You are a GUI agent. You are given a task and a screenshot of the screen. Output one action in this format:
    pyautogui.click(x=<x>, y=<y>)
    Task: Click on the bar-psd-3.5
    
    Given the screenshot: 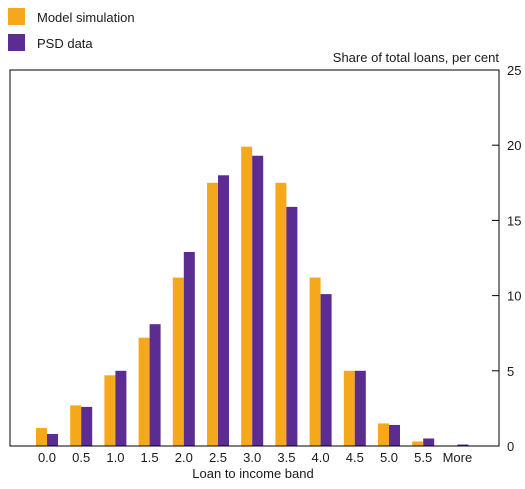 What is the action you would take?
    pyautogui.click(x=292, y=326)
    